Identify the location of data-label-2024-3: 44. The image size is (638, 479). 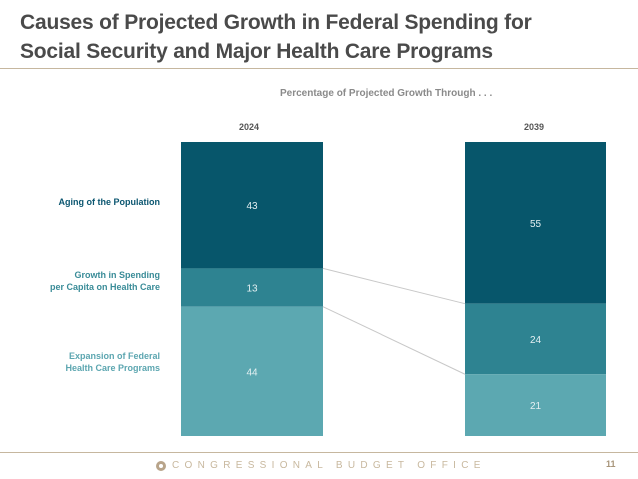
(252, 372).